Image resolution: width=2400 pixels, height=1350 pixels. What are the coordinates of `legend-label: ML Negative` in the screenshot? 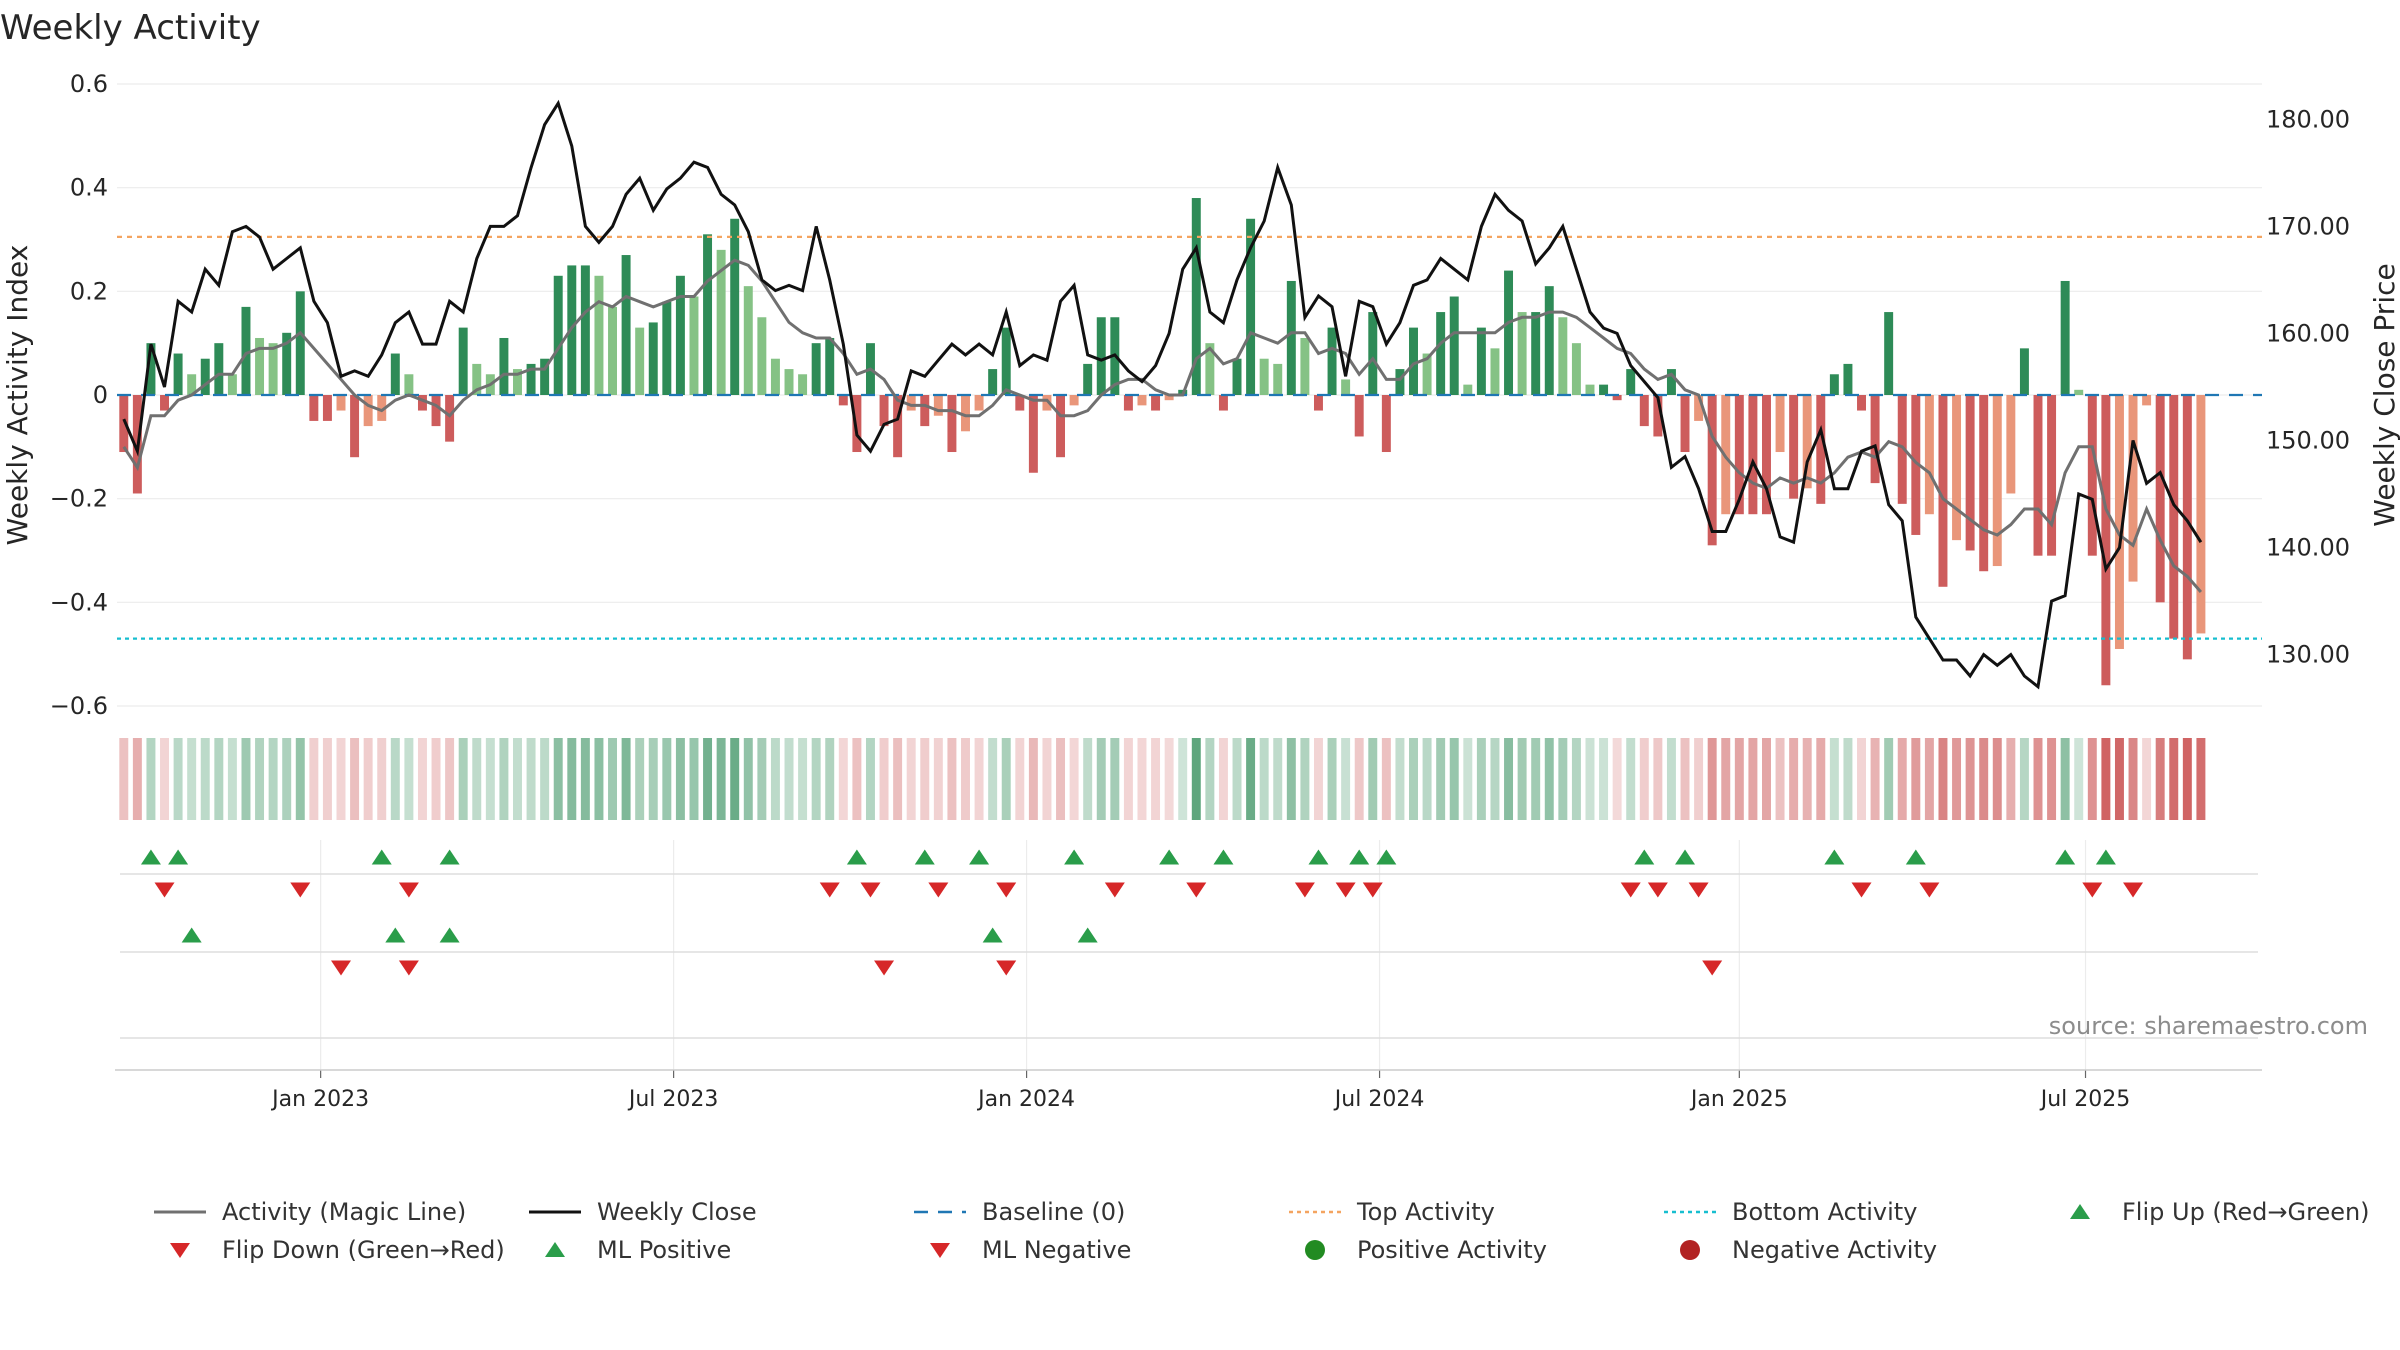 It's located at (1057, 1250).